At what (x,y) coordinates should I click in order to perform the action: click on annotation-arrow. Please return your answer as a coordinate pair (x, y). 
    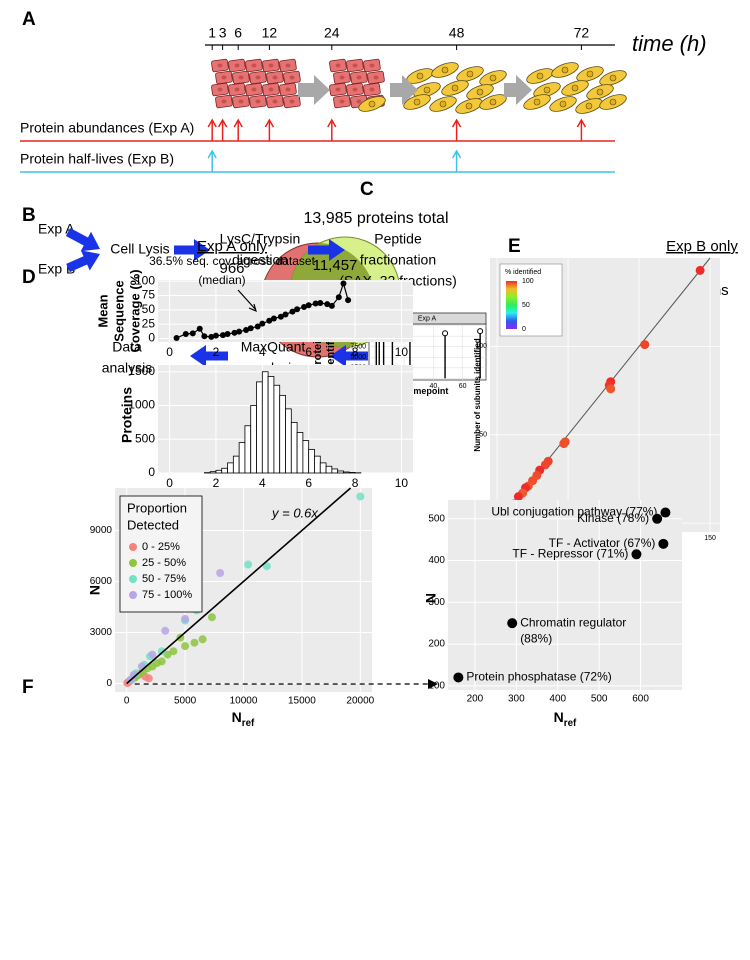
    Looking at the image, I should click on (247, 301).